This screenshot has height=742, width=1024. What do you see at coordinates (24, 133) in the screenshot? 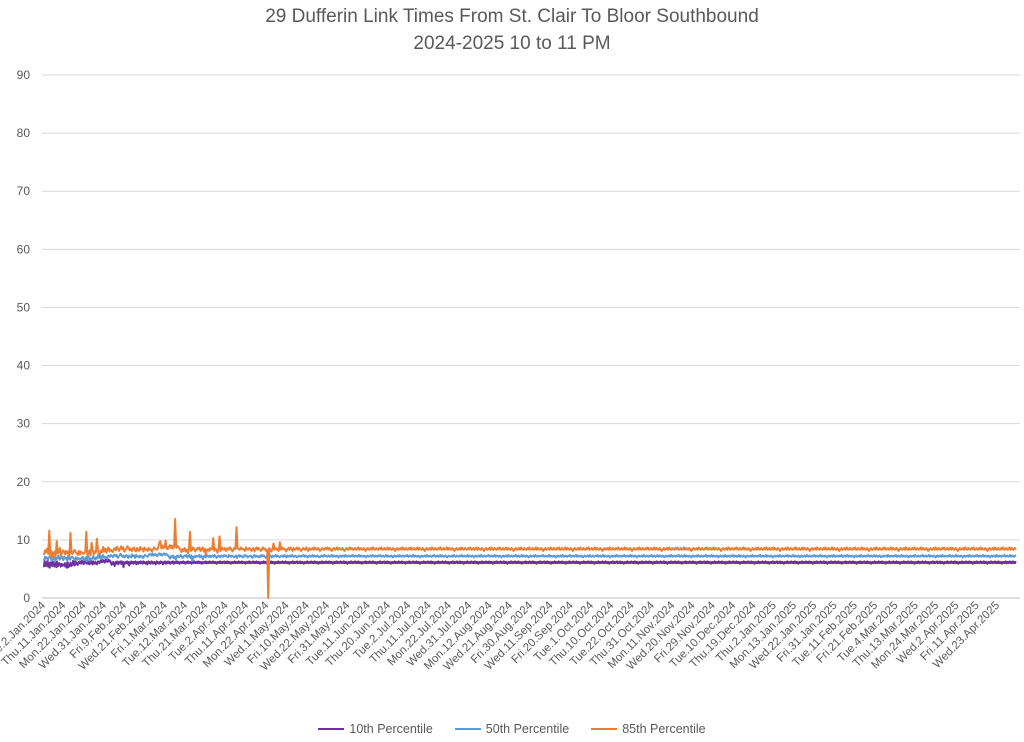
I see `y-tick-label: 80` at bounding box center [24, 133].